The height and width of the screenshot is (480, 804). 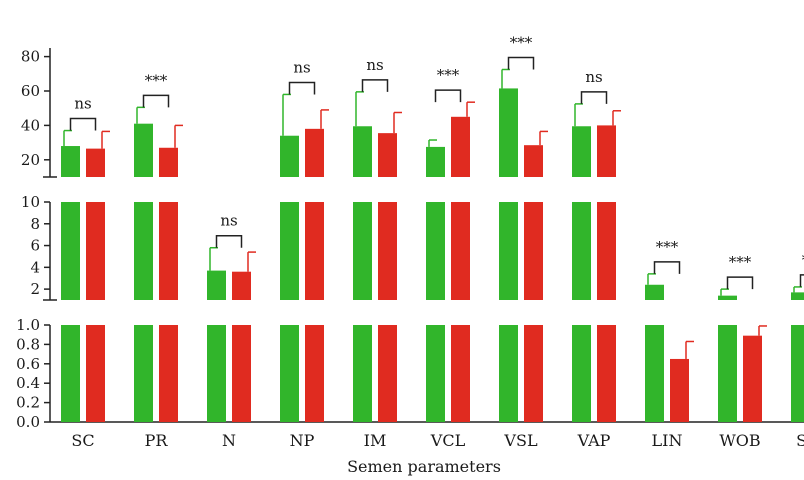 I want to click on x-tick-label: NP, so click(x=302, y=440).